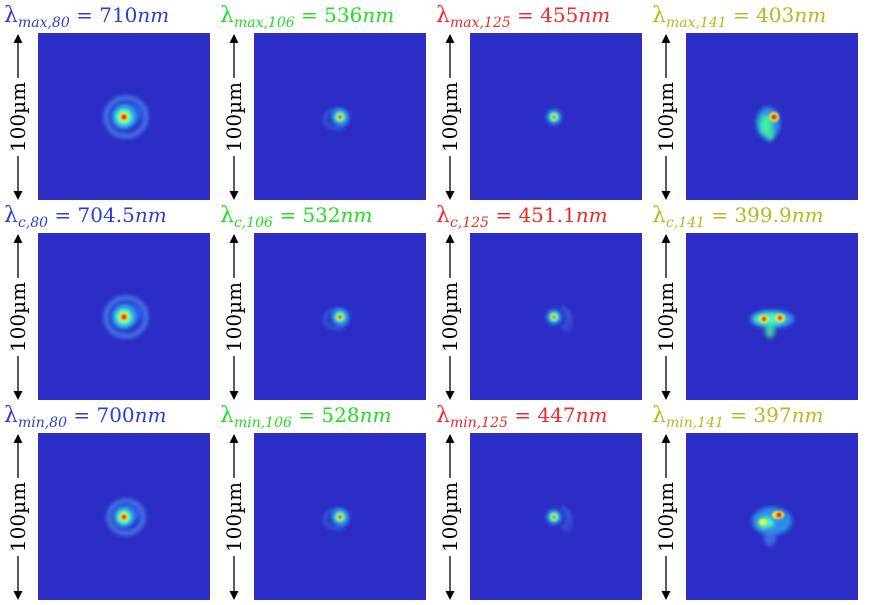 This screenshot has height=605, width=875. What do you see at coordinates (253, 223) in the screenshot?
I see `wavelength-subscript: c,106` at bounding box center [253, 223].